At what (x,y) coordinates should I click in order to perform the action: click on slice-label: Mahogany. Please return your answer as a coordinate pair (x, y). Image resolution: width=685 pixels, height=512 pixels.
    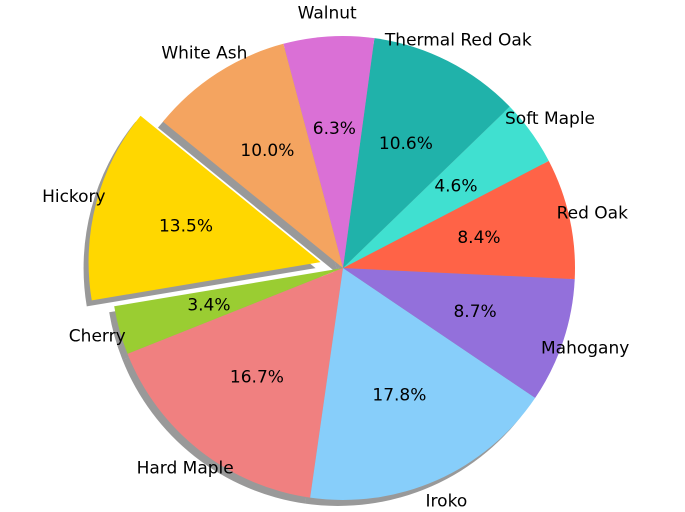
    Looking at the image, I should click on (585, 349).